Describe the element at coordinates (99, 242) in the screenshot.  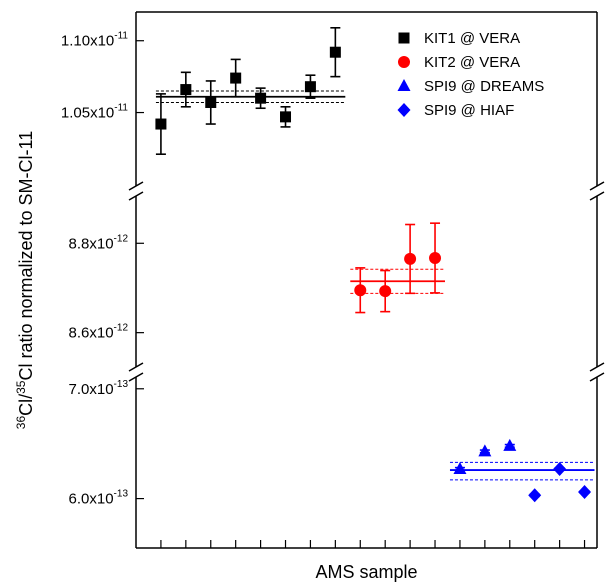
I see `y-tick-label: 8.8x10⁻¹²` at that location.